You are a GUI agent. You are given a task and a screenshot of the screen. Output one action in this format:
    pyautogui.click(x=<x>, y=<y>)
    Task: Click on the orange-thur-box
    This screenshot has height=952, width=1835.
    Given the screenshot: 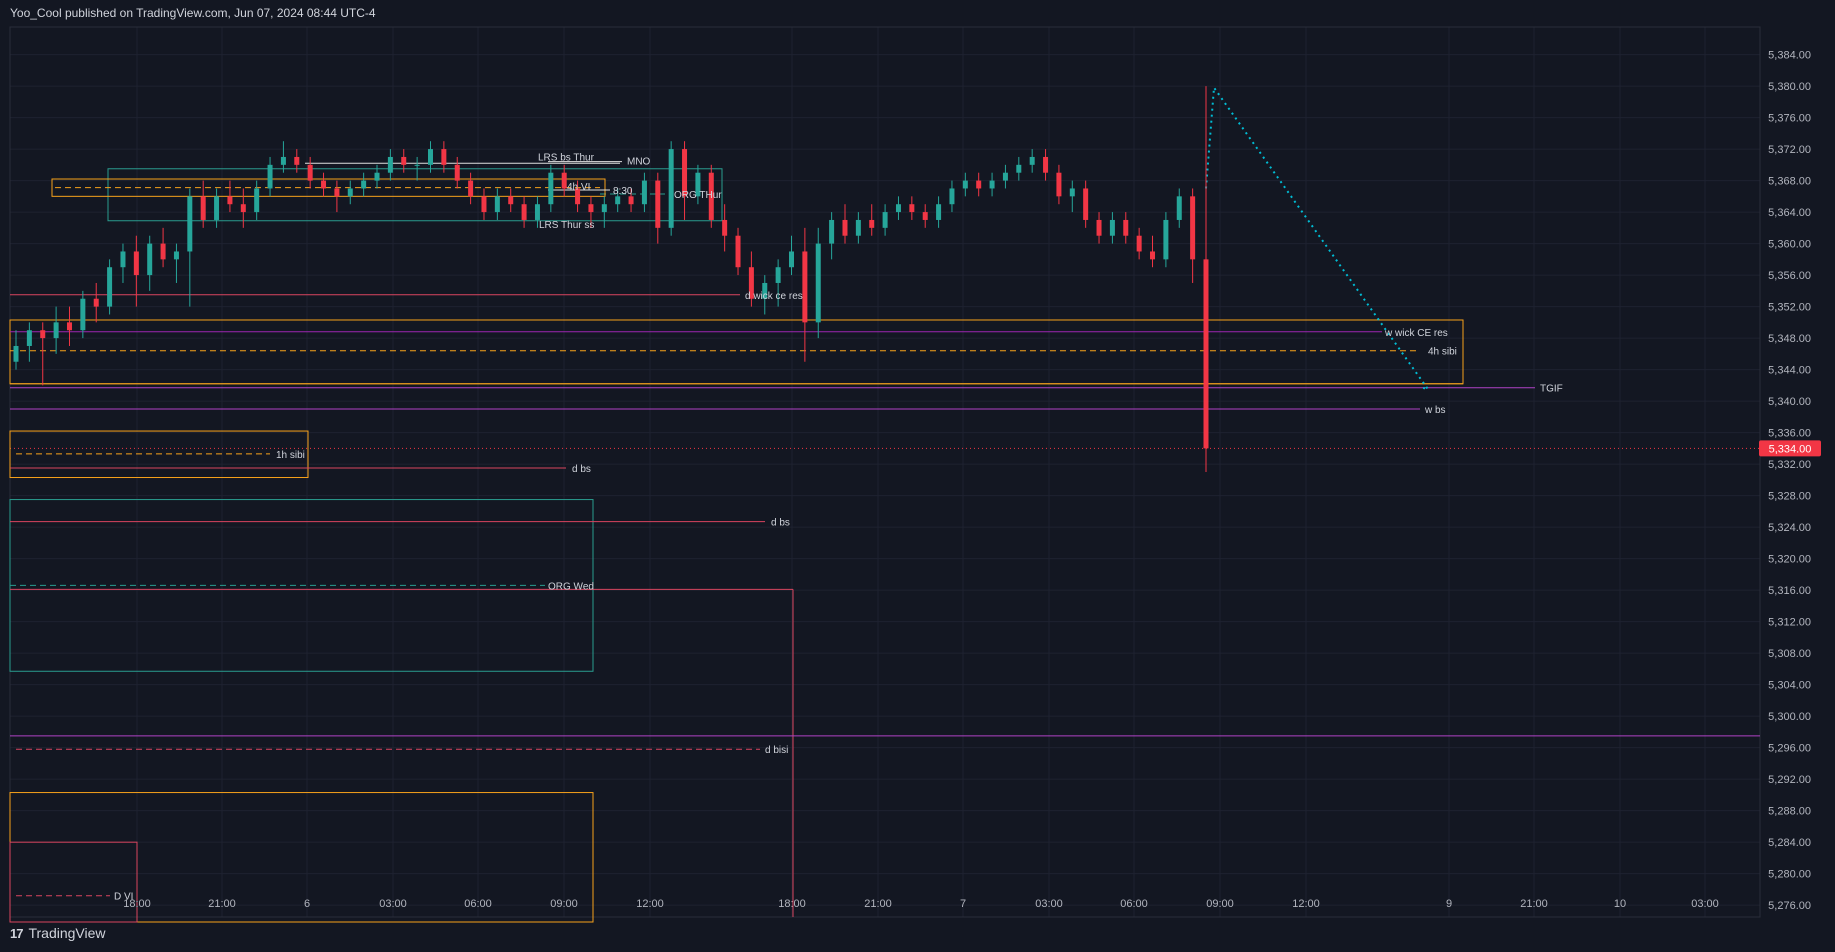 What is the action you would take?
    pyautogui.click(x=328, y=187)
    